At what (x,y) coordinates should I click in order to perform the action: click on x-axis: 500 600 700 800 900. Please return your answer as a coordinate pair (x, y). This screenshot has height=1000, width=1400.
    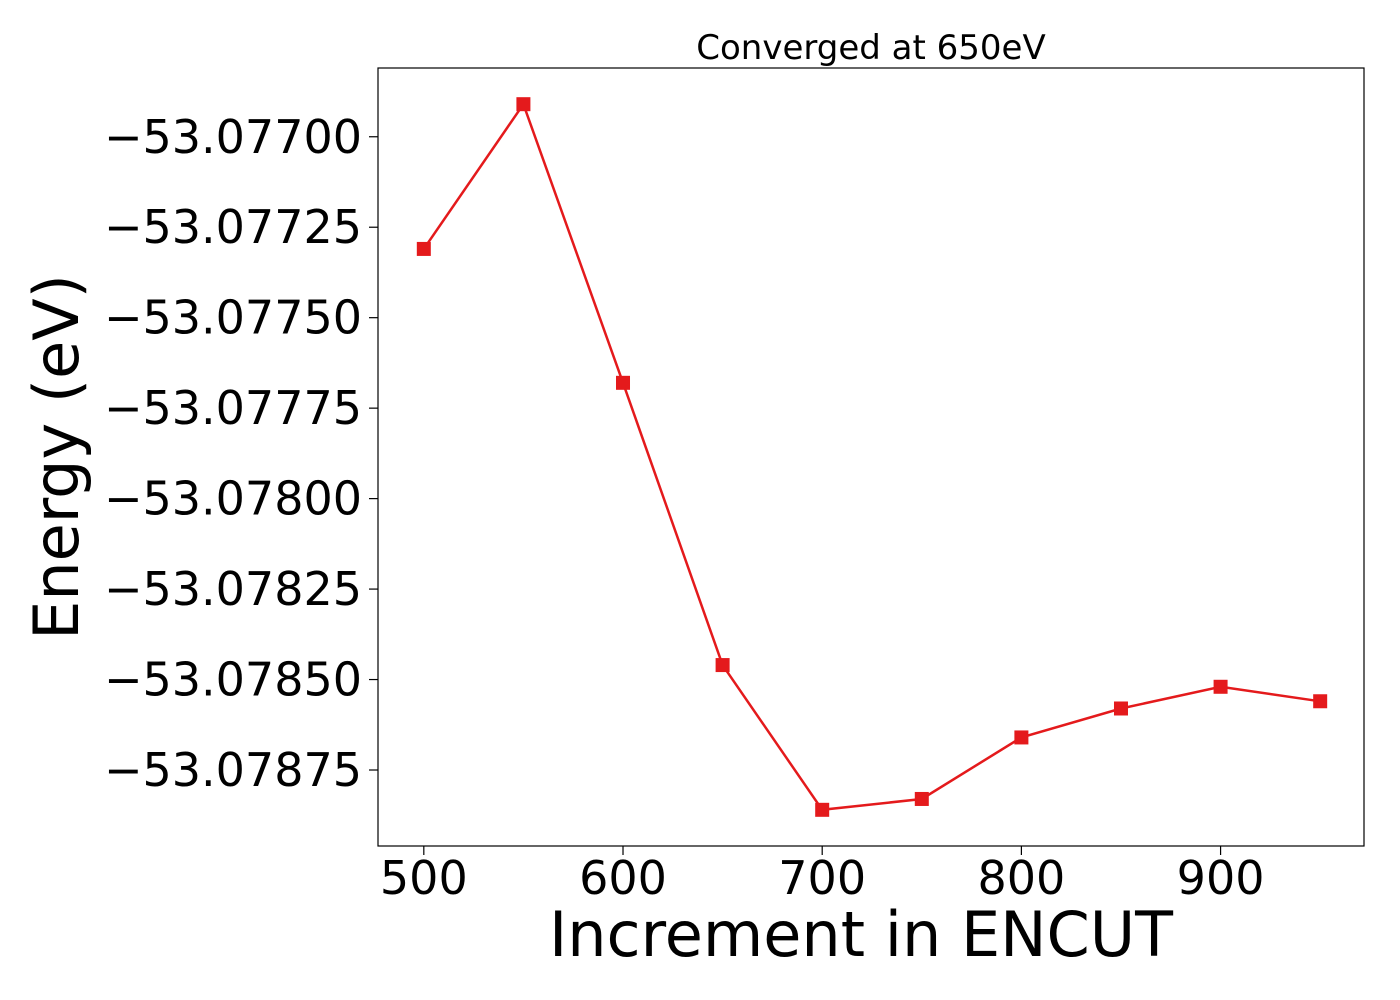
    Looking at the image, I should click on (822, 875).